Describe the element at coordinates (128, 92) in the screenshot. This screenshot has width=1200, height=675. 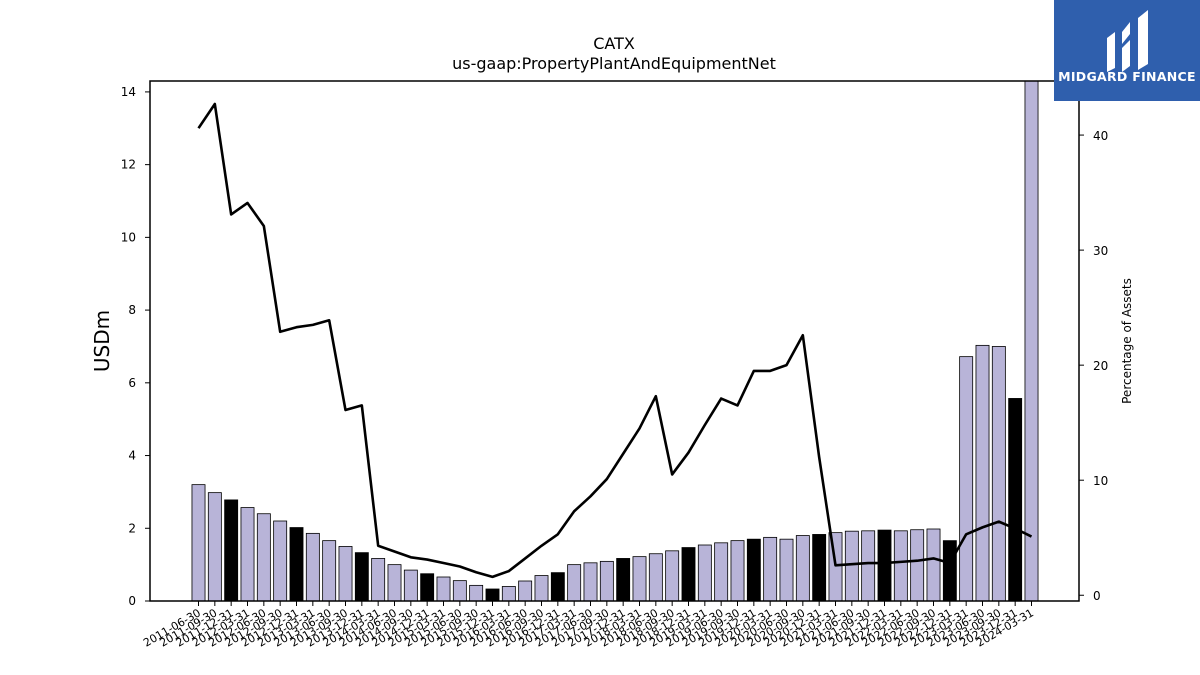
I see `y-tick-label: 14` at that location.